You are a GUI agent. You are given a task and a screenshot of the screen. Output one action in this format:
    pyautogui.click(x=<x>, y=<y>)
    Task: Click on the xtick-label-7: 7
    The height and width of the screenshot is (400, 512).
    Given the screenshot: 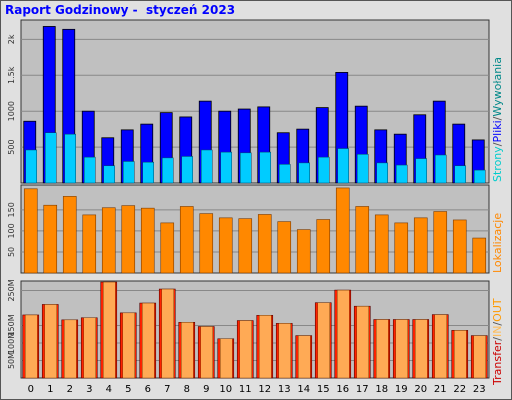 What is the action you would take?
    pyautogui.click(x=167, y=389)
    